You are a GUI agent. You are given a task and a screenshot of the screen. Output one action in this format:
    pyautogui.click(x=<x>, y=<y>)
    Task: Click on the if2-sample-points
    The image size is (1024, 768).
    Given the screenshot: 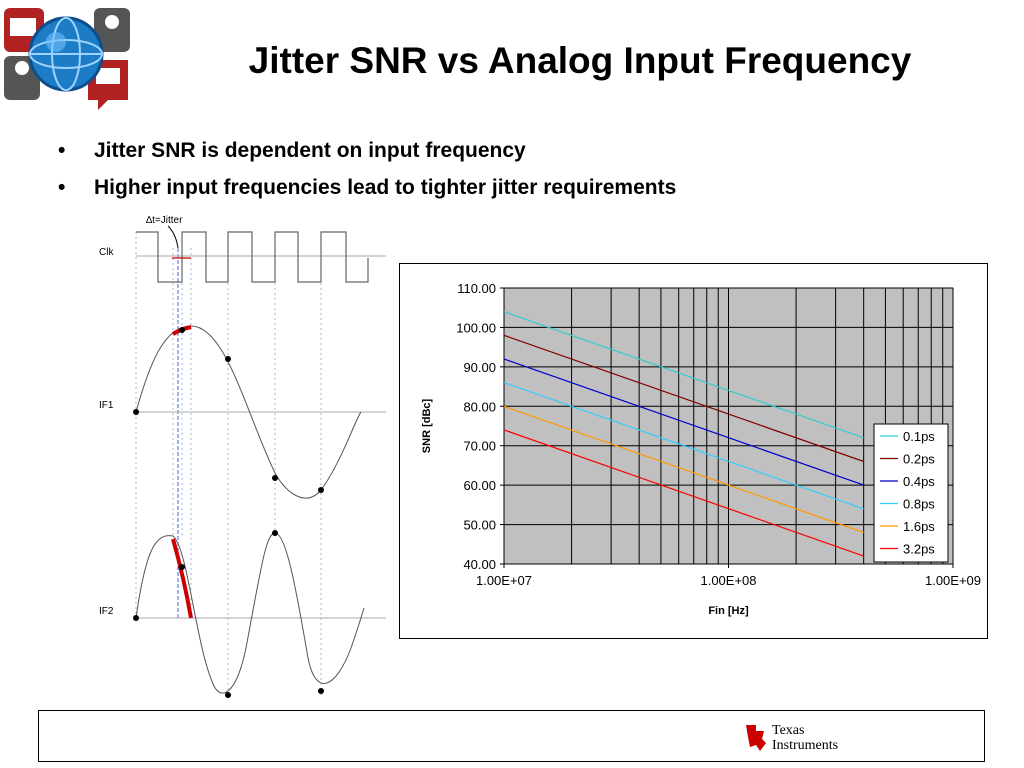 What is the action you would take?
    pyautogui.click(x=228, y=614)
    